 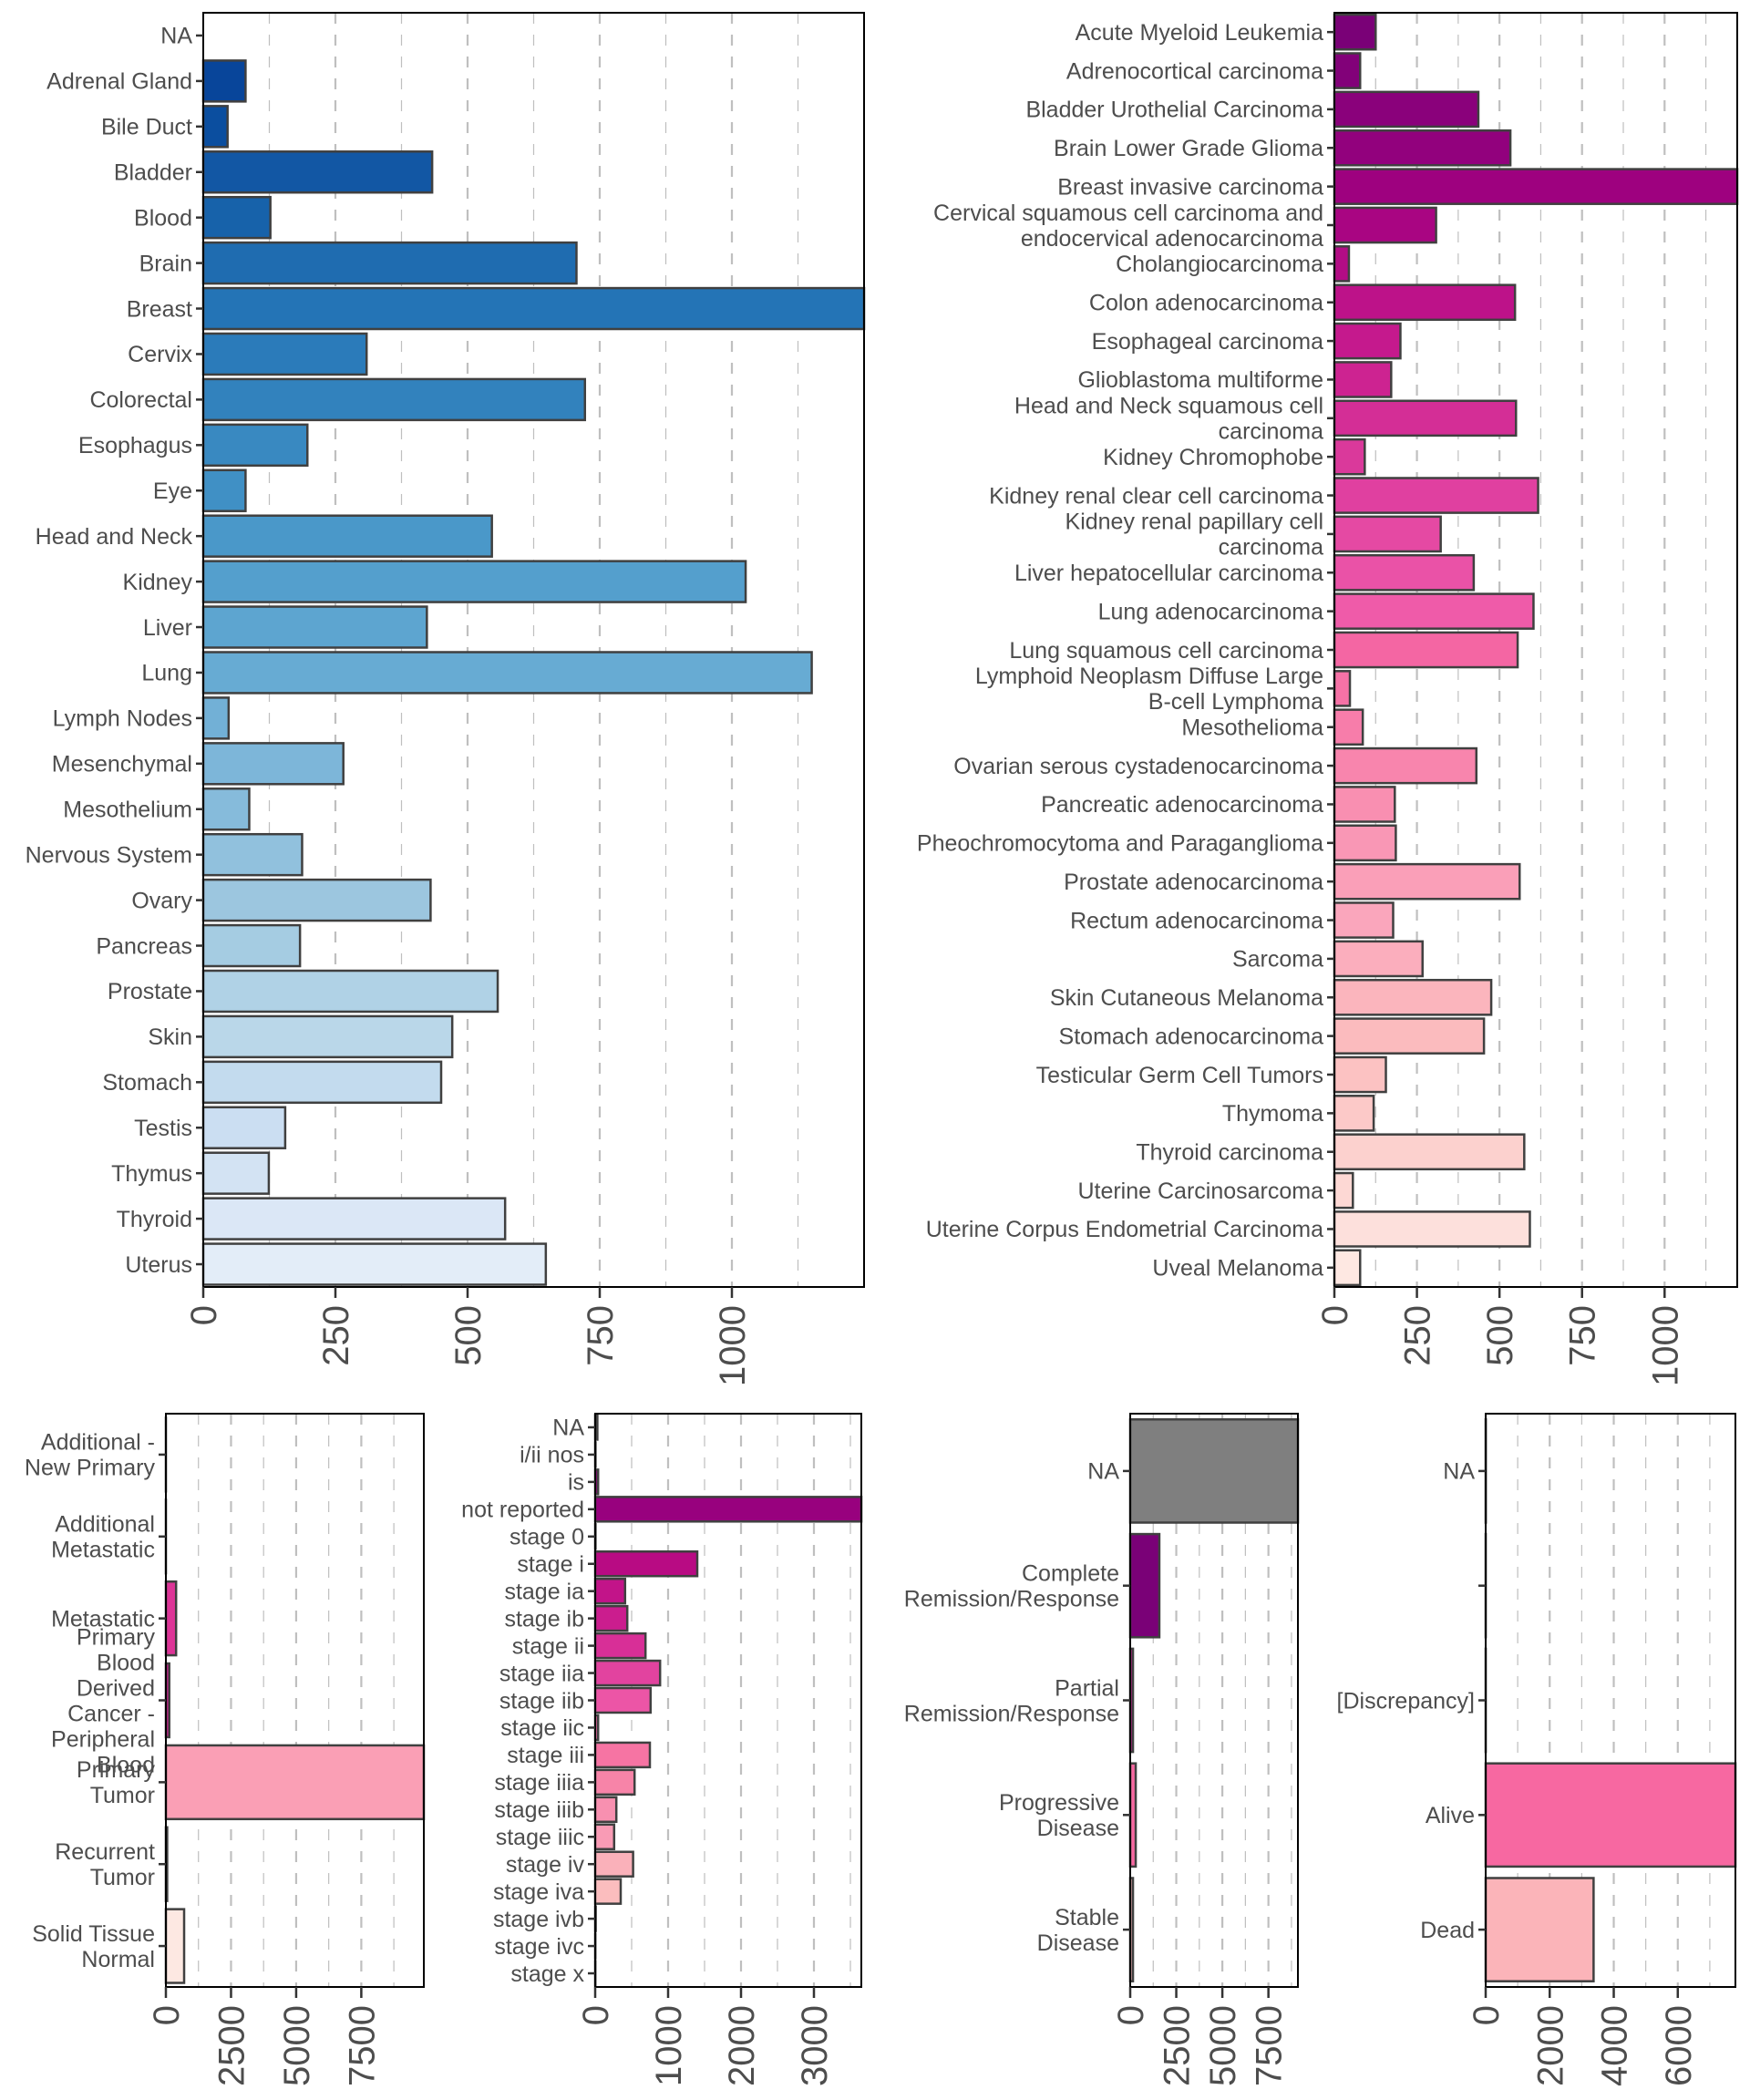 What do you see at coordinates (114, 537) in the screenshot?
I see `y-tick-label: Head and Neck` at bounding box center [114, 537].